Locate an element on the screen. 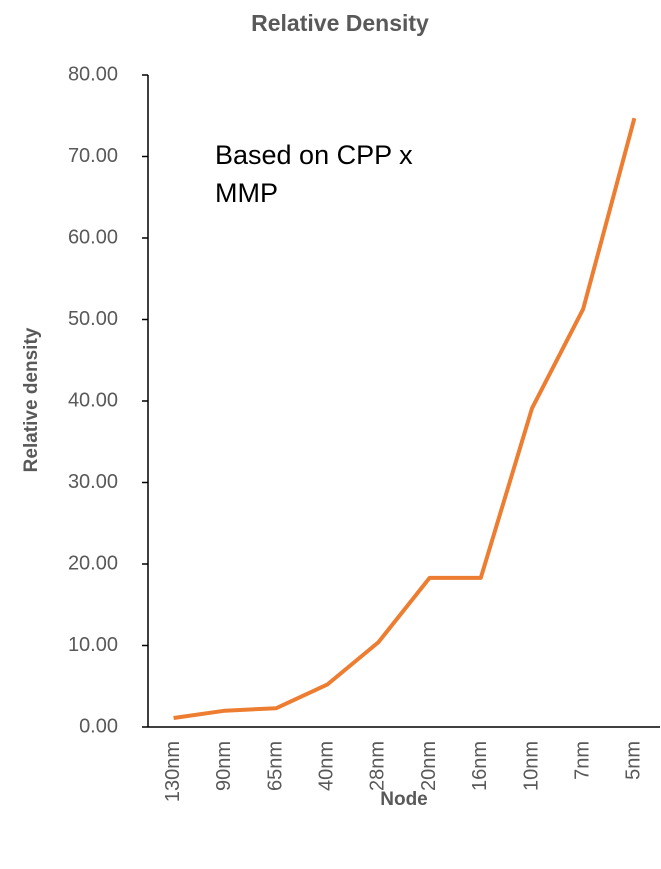  x-tick-label: 90nm is located at coordinates (224, 766).